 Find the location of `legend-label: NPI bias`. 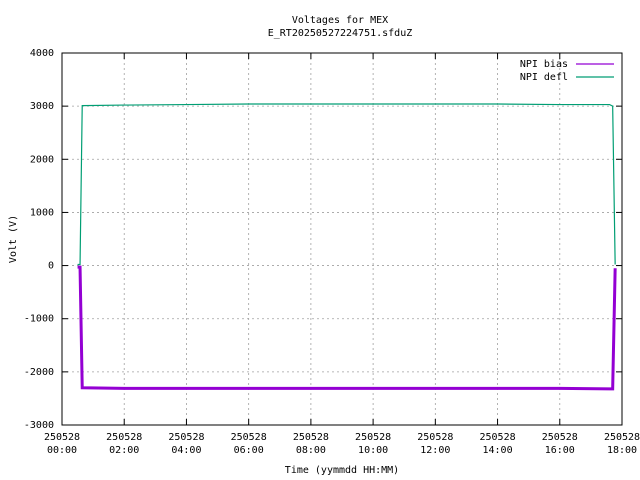

legend-label: NPI bias is located at coordinates (544, 64).